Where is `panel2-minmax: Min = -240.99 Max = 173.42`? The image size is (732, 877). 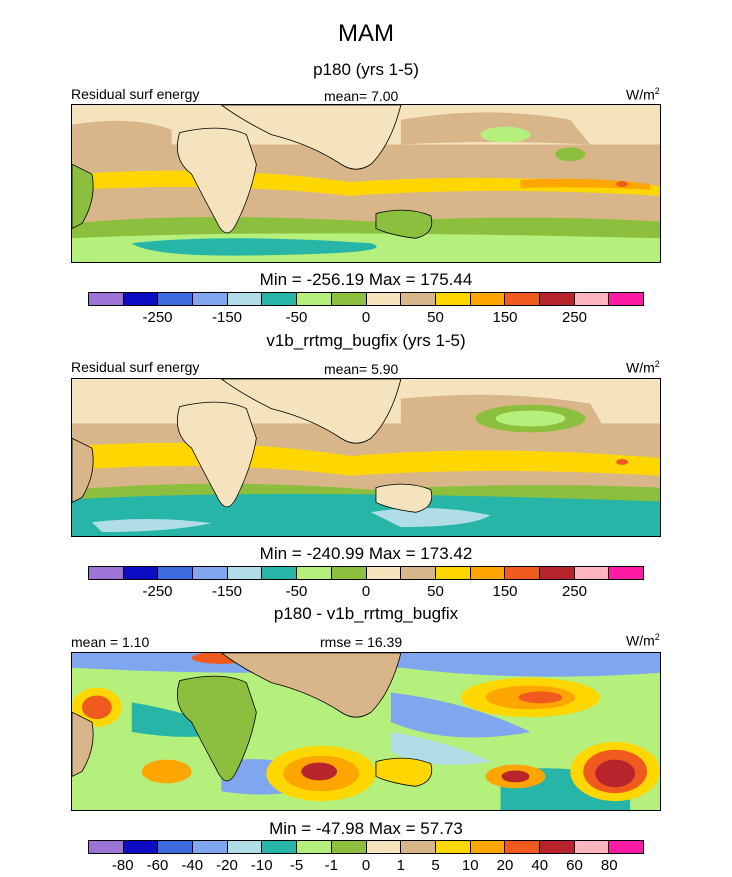 panel2-minmax: Min = -240.99 Max = 173.42 is located at coordinates (366, 553).